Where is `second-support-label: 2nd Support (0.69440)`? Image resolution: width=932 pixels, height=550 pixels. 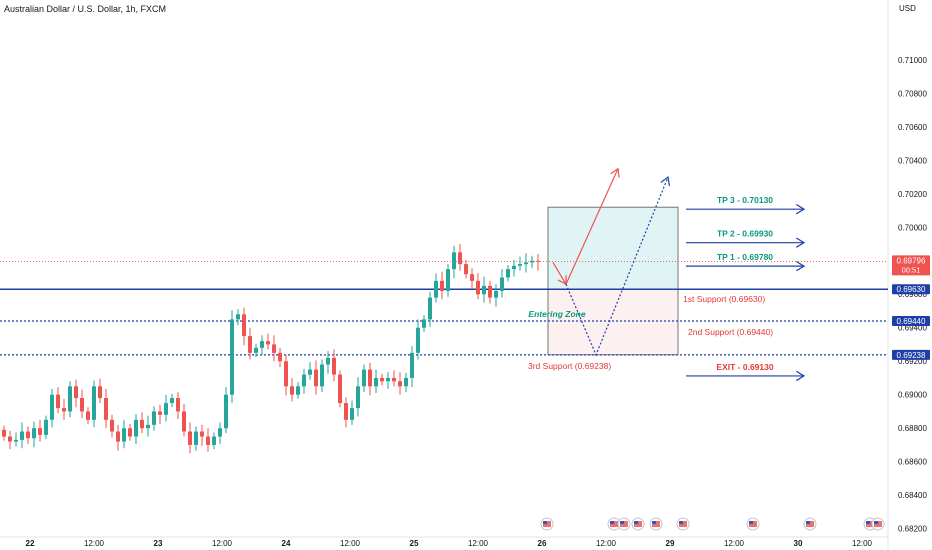 second-support-label: 2nd Support (0.69440) is located at coordinates (730, 332).